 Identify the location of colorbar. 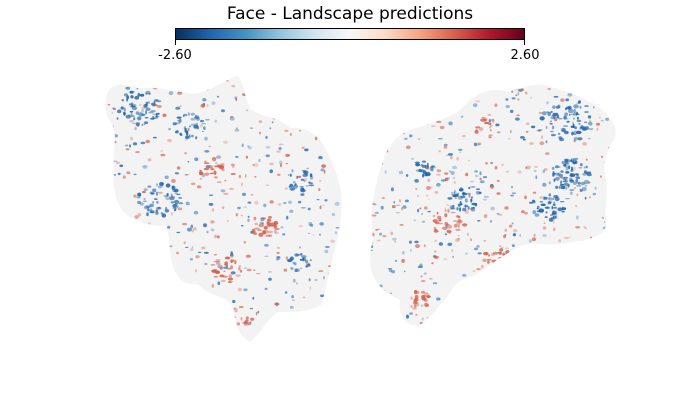
(350, 36).